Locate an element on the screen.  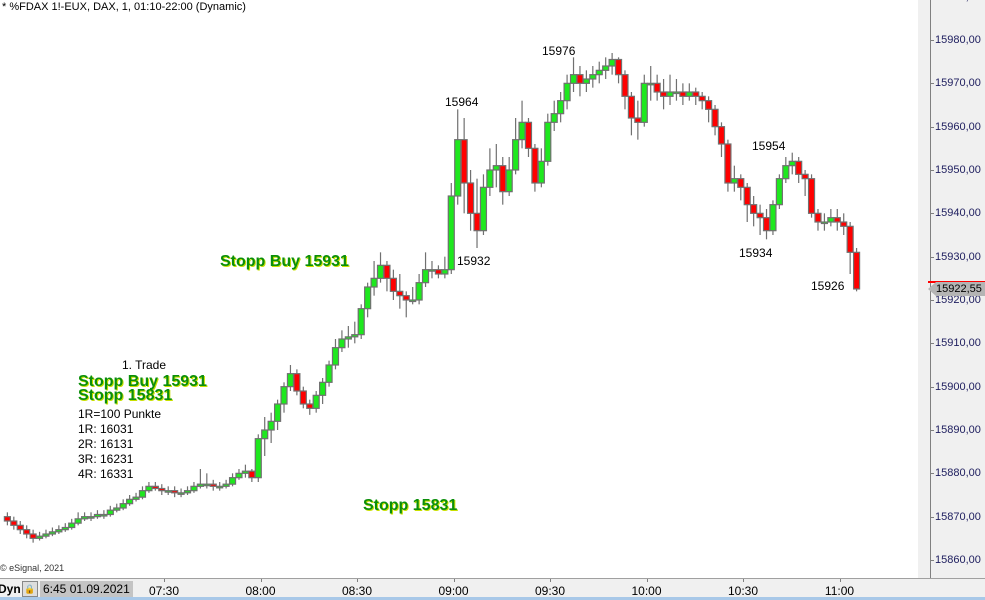
price-tick-label: 15950,00 is located at coordinates (958, 170).